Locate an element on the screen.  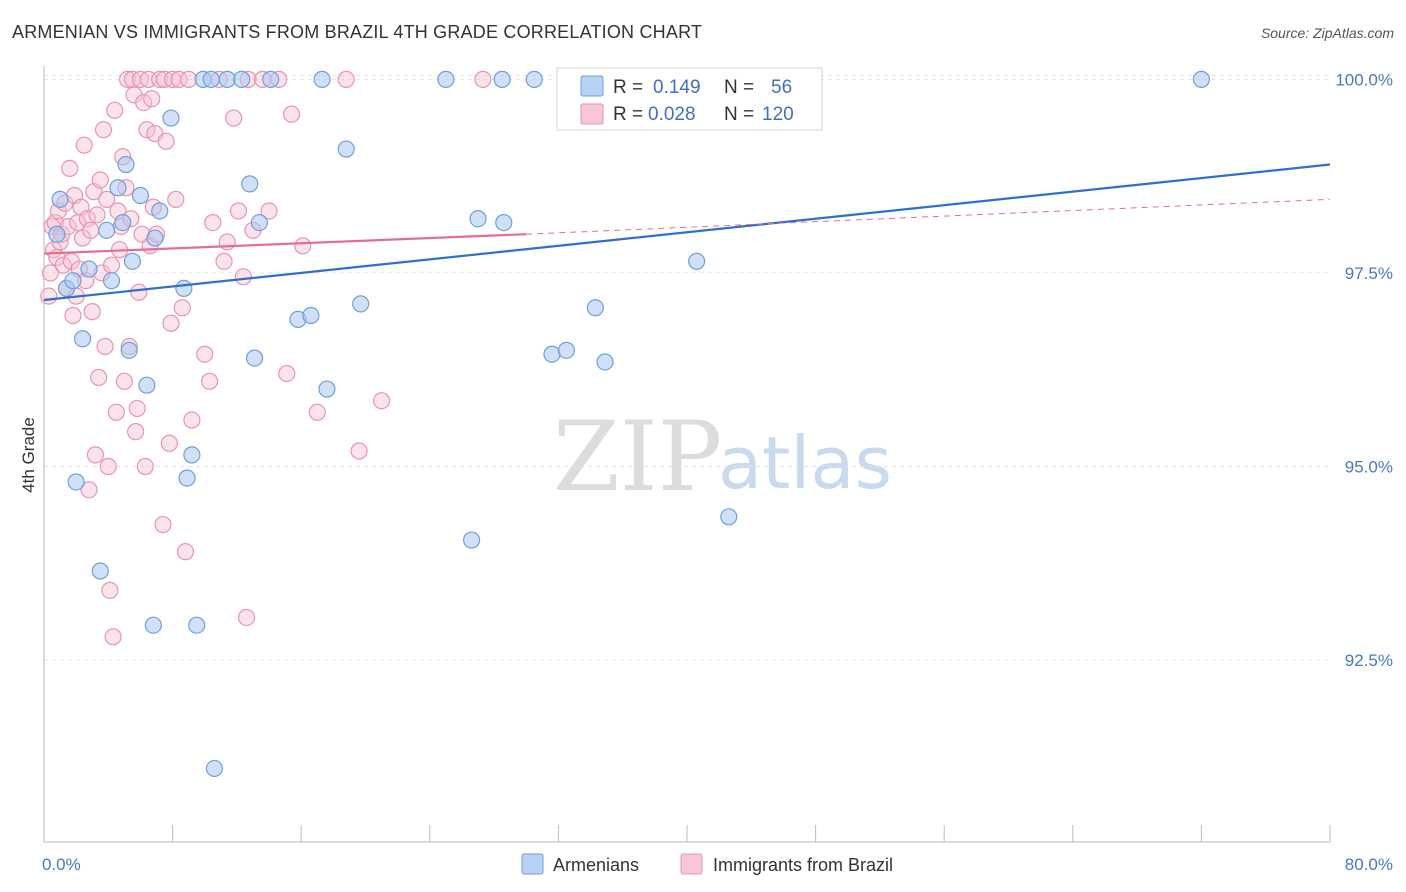
stats-legend: R = 0.149 N = 56 R = 0.028 N = 120 is located at coordinates (689, 99).